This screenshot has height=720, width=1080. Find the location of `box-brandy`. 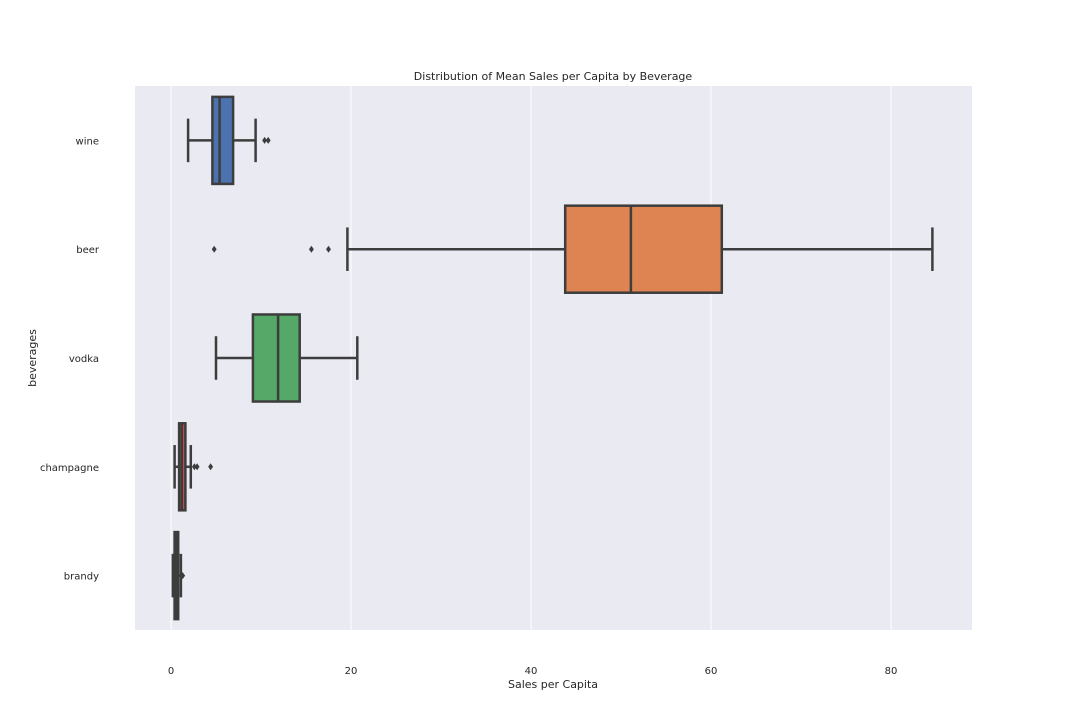

box-brandy is located at coordinates (178, 575).